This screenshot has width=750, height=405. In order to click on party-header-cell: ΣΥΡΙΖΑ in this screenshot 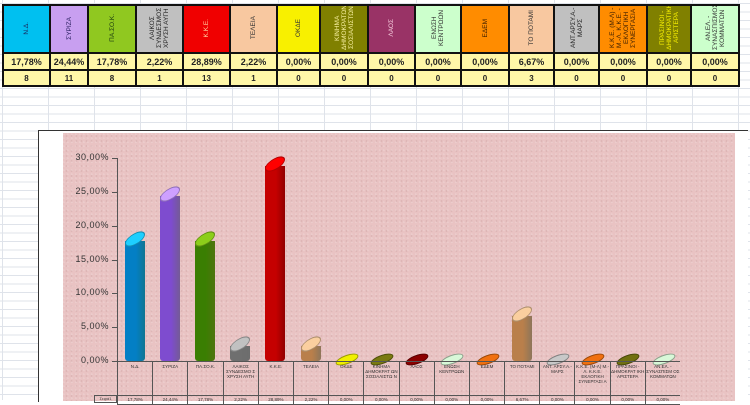, I will do `click(69, 29)`.